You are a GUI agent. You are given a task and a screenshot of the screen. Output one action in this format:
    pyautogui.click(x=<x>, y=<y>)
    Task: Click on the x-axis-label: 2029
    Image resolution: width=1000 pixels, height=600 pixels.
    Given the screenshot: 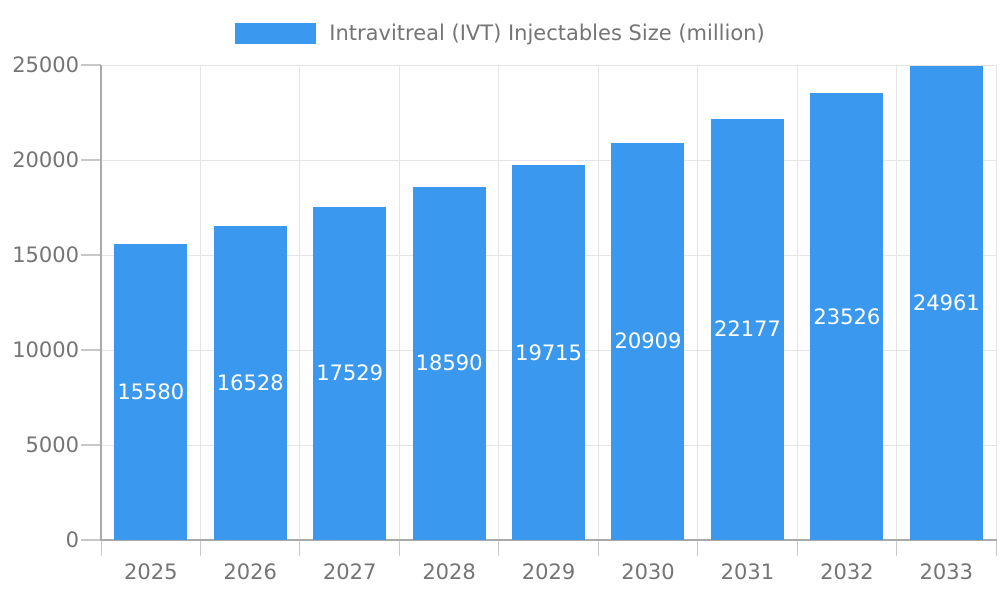 What is the action you would take?
    pyautogui.click(x=548, y=572)
    